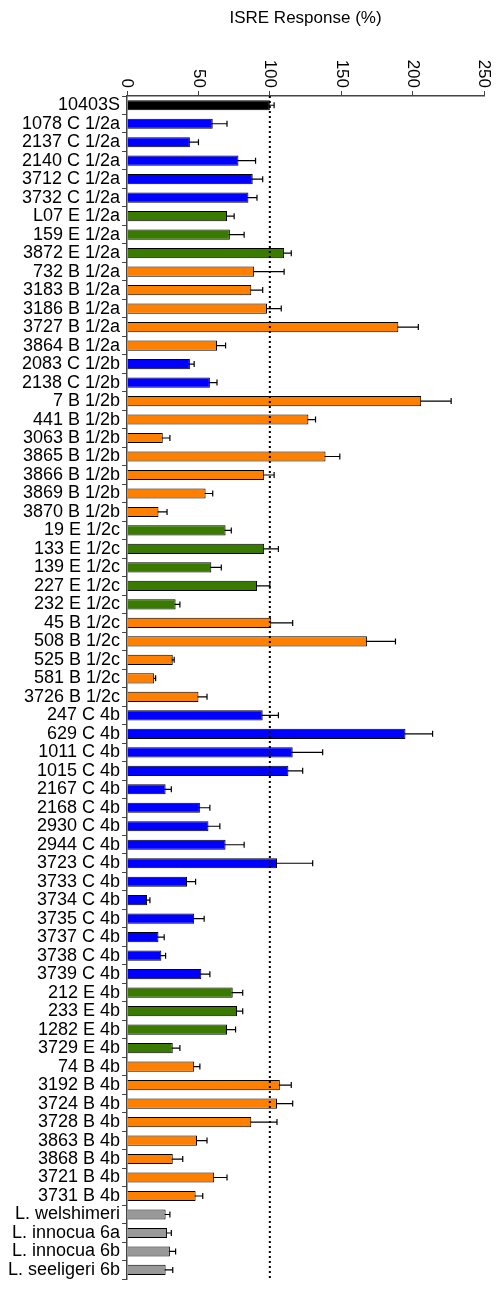 This screenshot has width=500, height=1292. I want to click on y-tick-label: 212 E 4b, so click(84, 991).